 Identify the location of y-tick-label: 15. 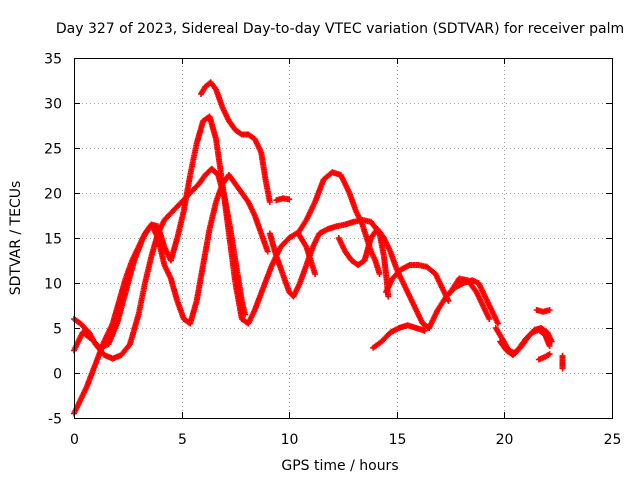
(53, 240).